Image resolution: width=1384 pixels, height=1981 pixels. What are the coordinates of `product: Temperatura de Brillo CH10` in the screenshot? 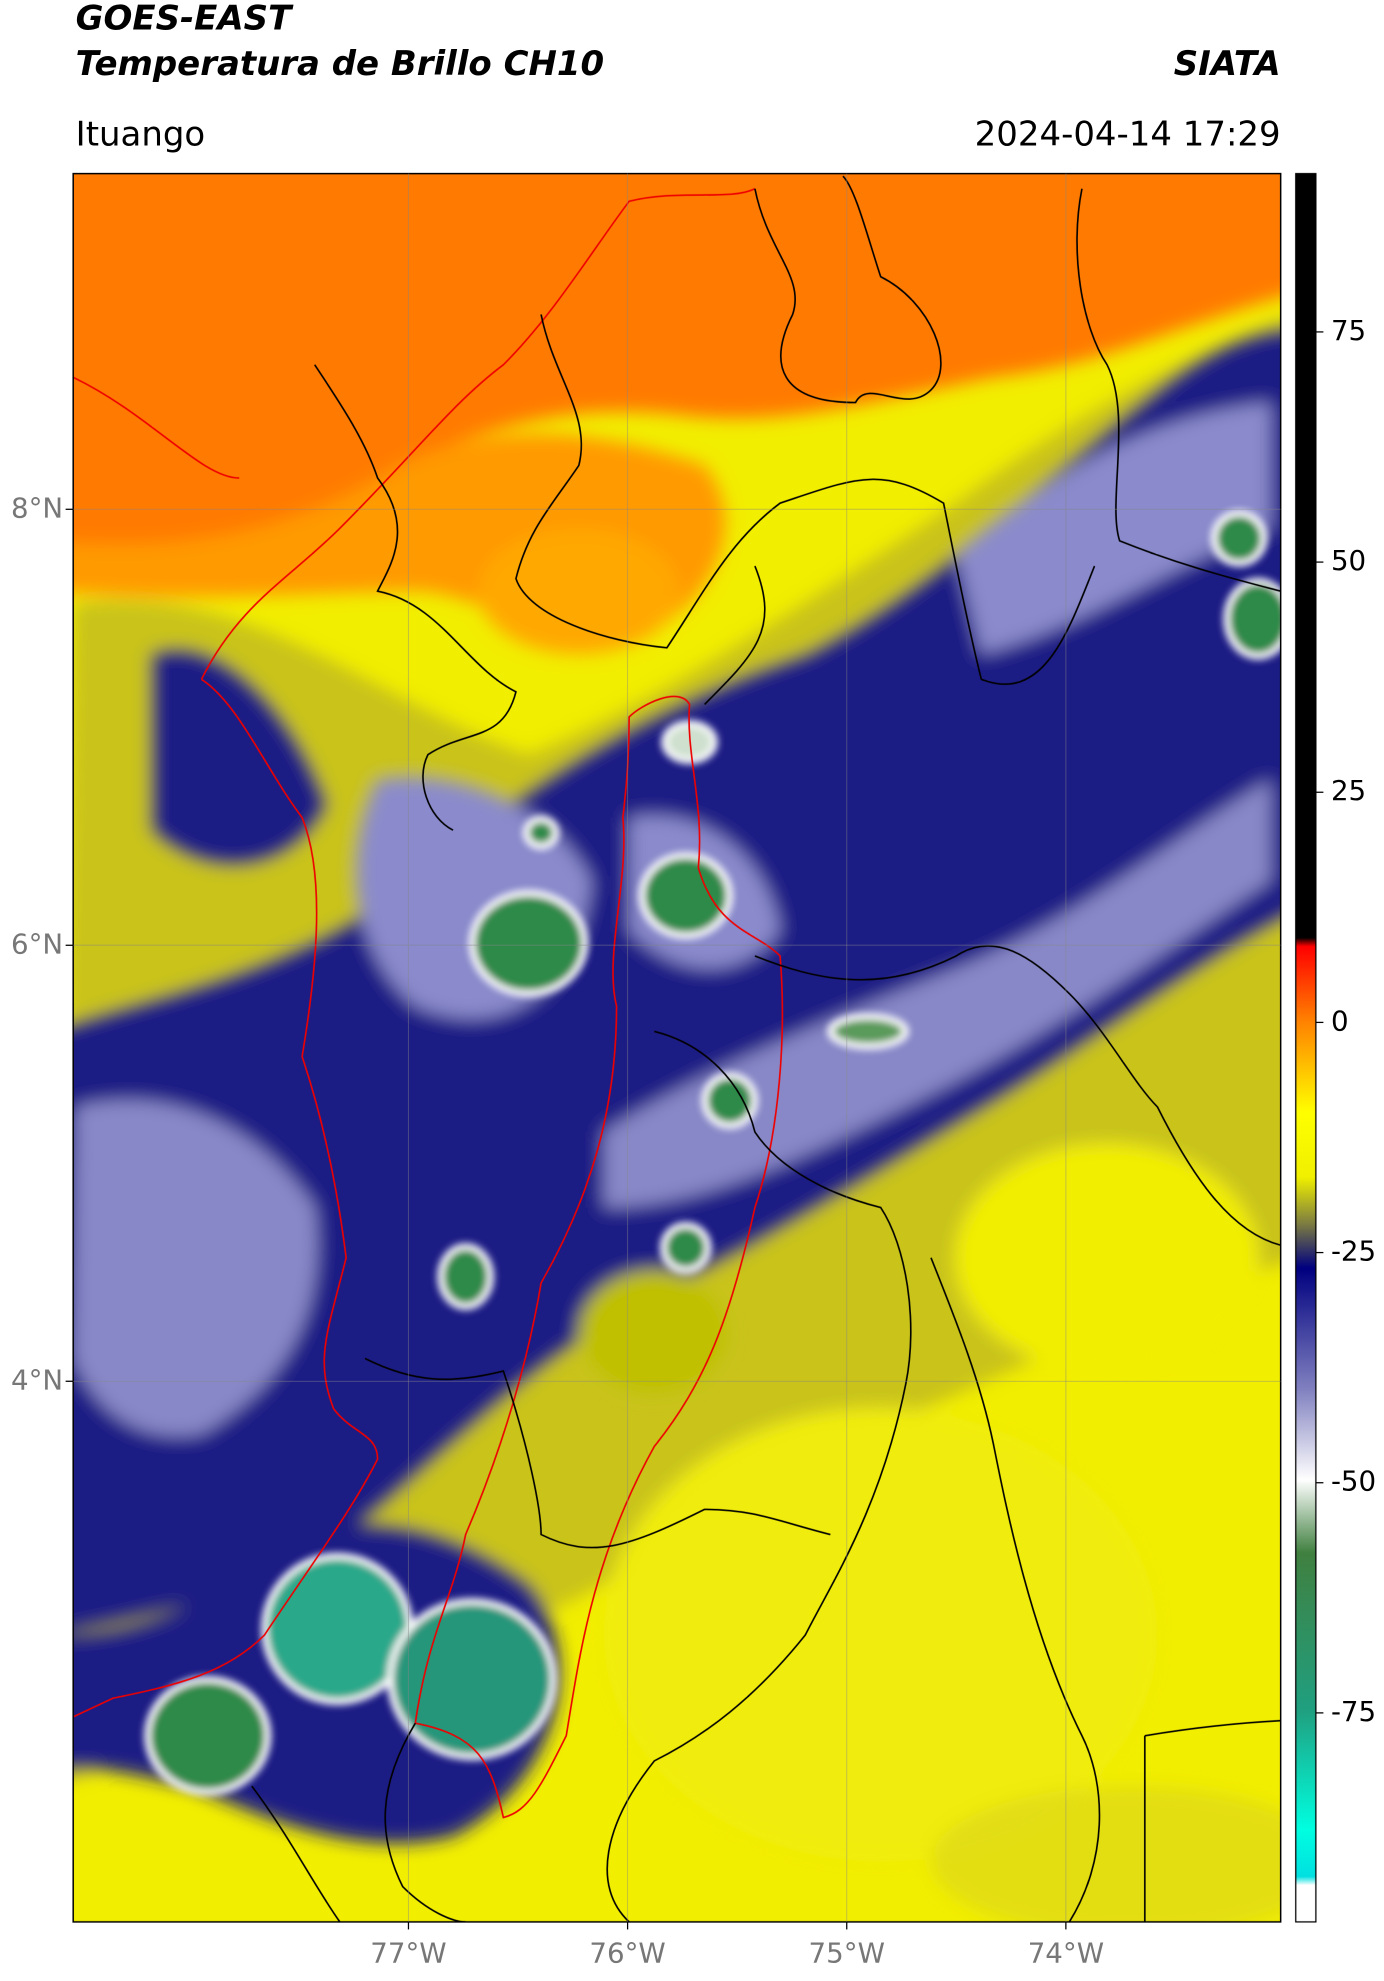 It's located at (340, 64).